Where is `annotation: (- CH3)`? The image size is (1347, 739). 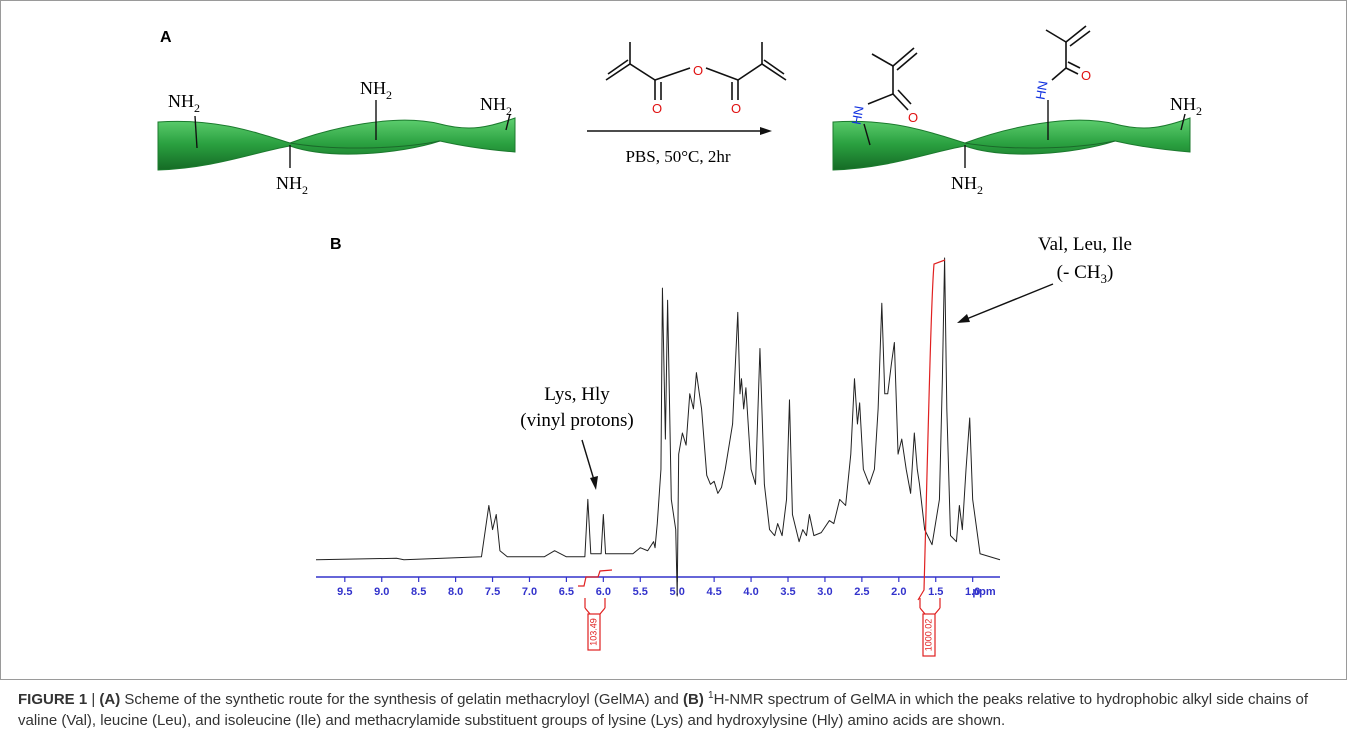 annotation: (- CH3) is located at coordinates (1085, 274).